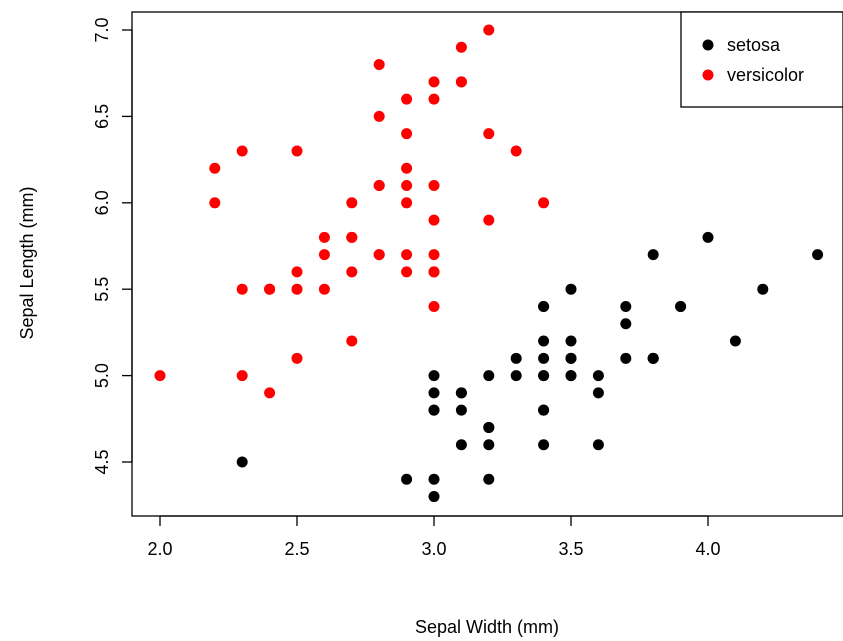 The width and height of the screenshot is (843, 641). I want to click on legend-marker-versicolor, so click(708, 75).